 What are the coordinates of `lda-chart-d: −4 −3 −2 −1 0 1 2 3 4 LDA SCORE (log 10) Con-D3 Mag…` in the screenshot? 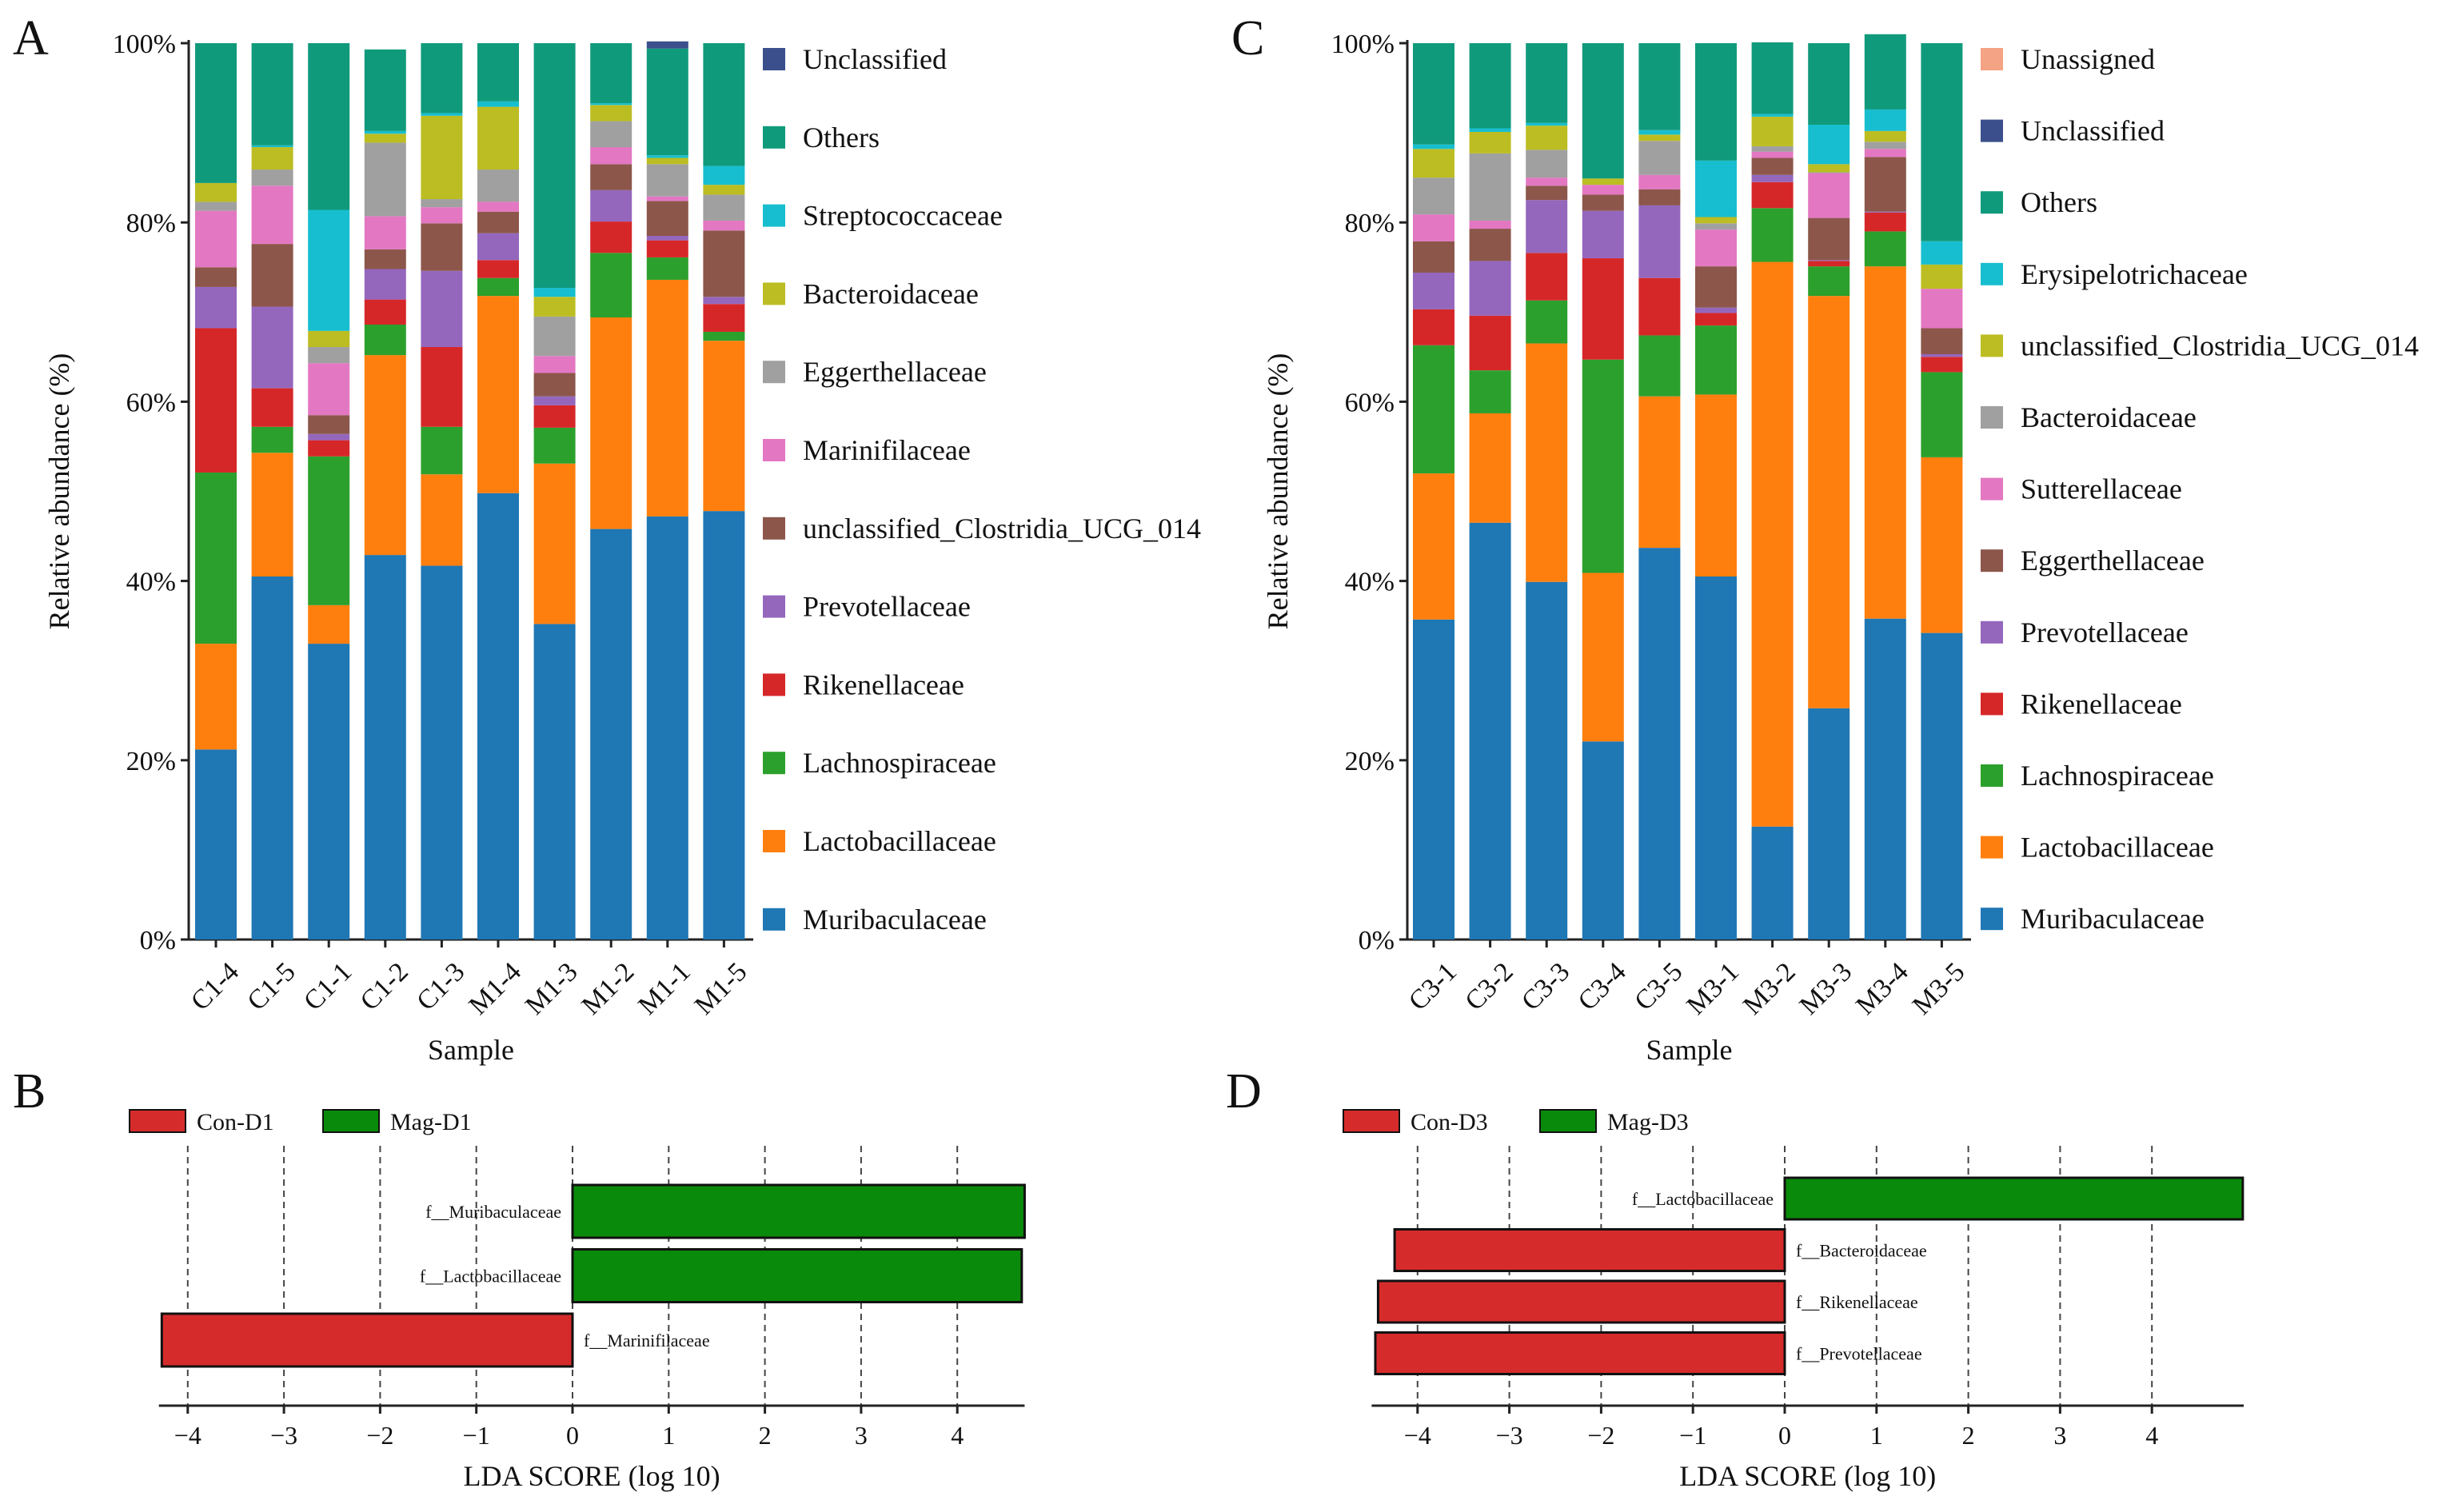 It's located at (1794, 1300).